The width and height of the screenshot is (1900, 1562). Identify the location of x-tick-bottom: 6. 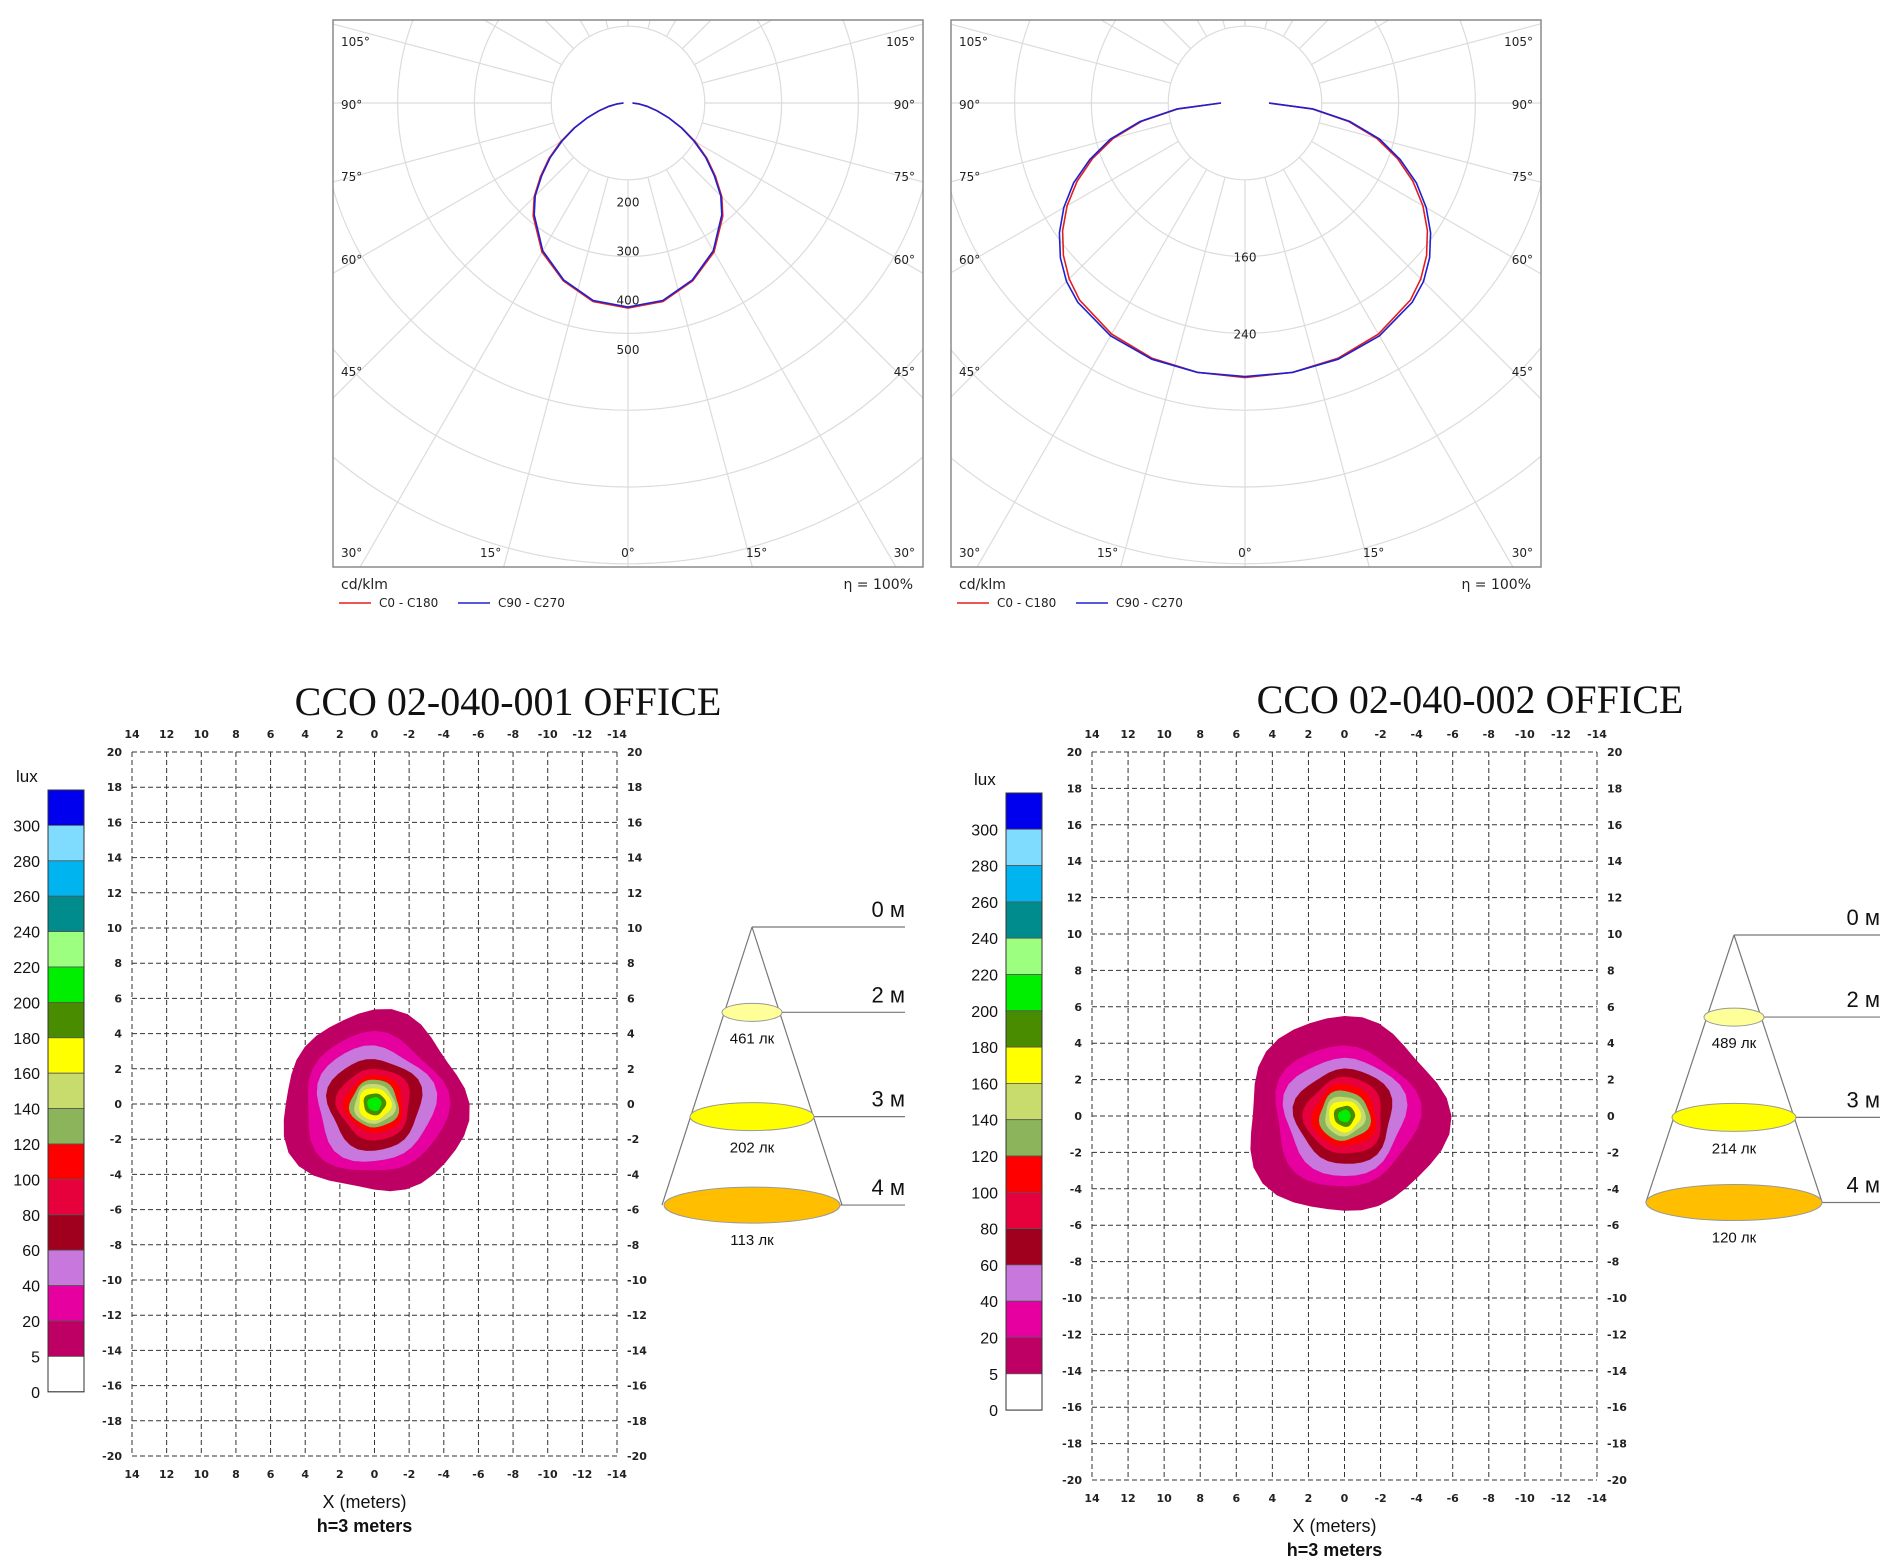
(1236, 1498).